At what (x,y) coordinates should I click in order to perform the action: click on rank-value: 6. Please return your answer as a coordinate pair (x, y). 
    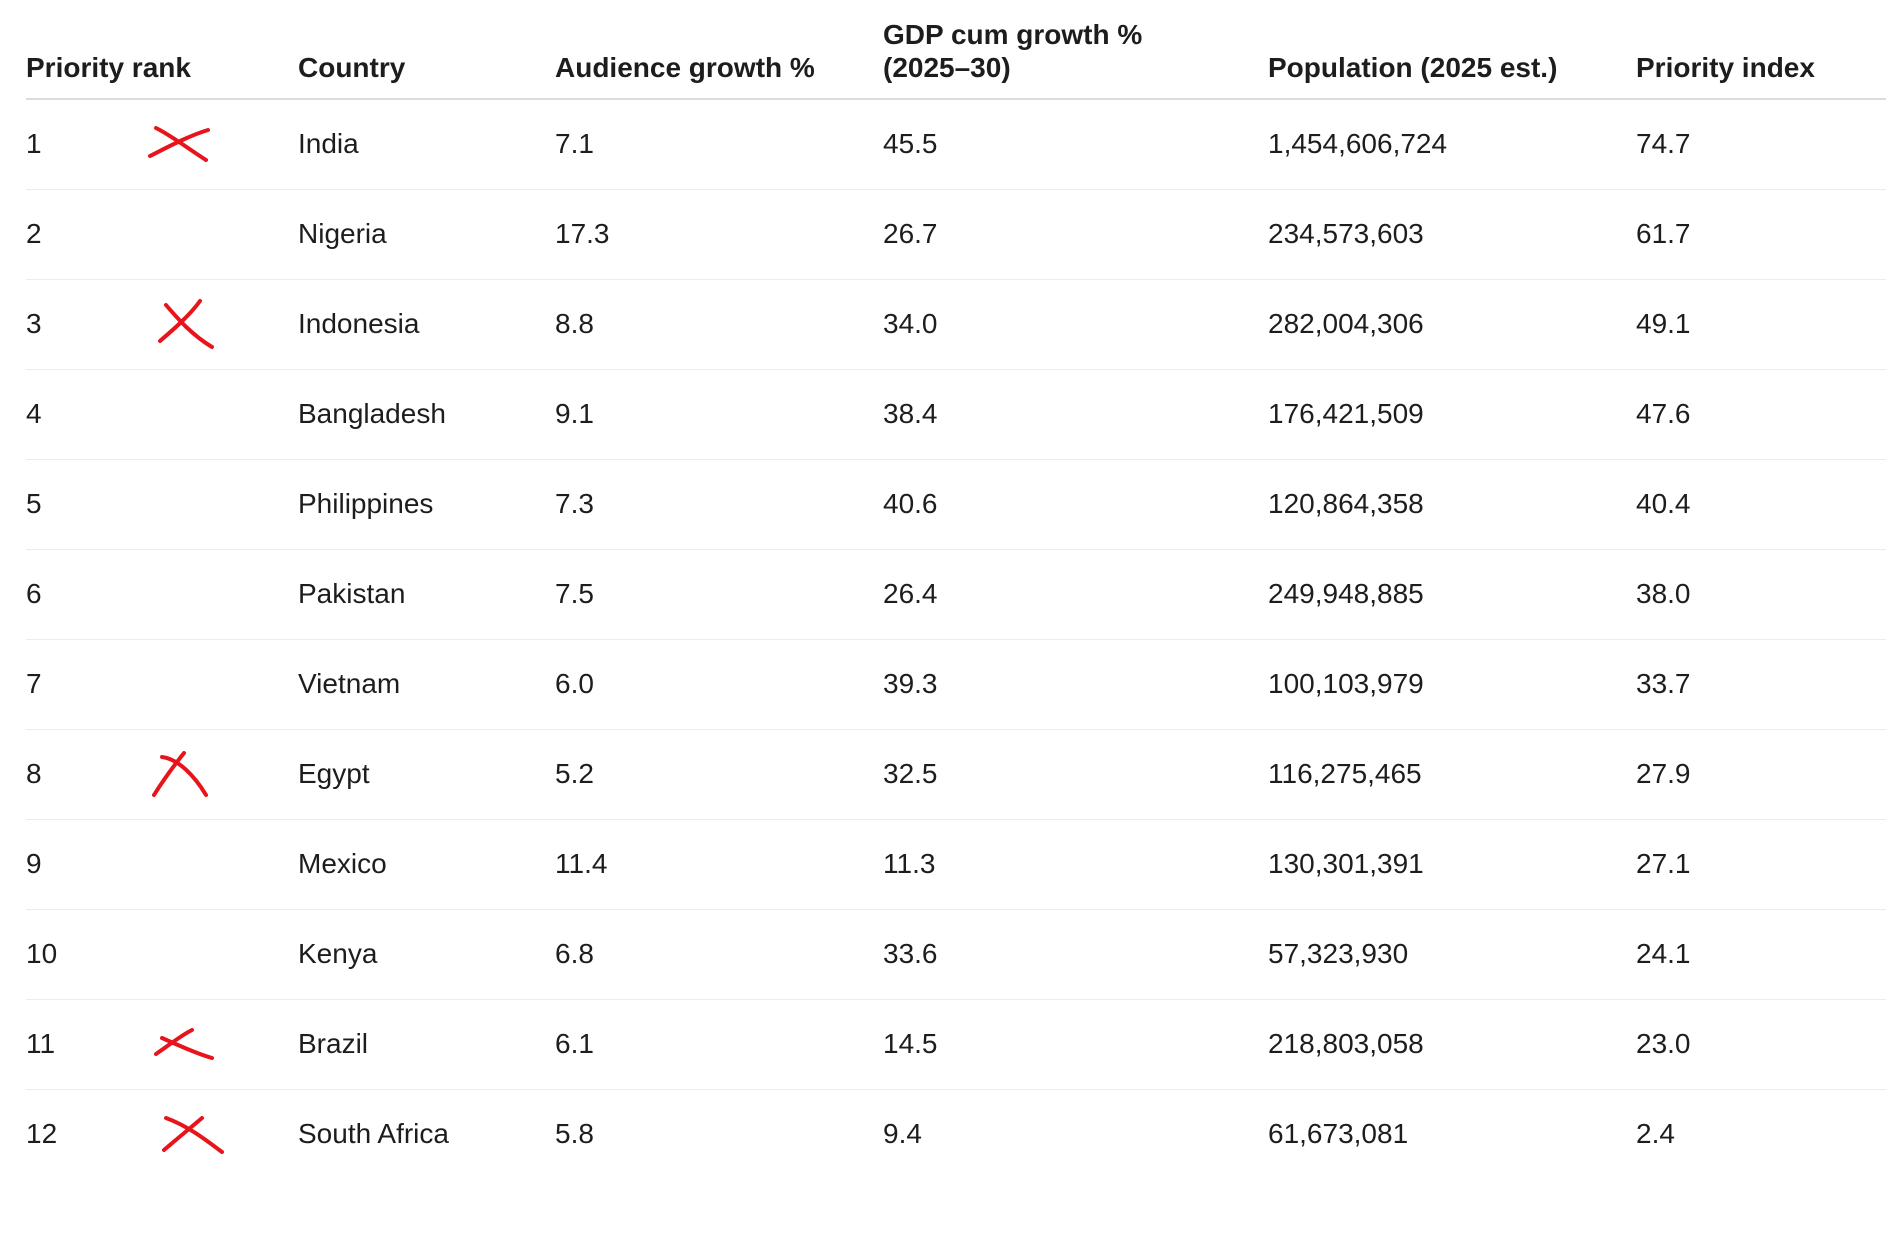
    Looking at the image, I should click on (34, 593).